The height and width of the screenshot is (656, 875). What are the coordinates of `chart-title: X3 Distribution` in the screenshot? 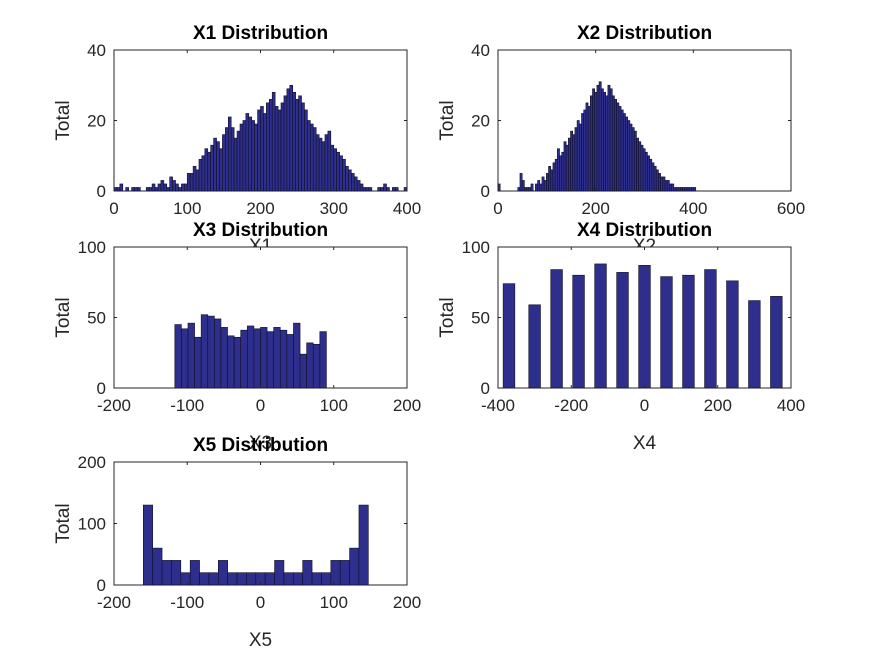 It's located at (260, 230).